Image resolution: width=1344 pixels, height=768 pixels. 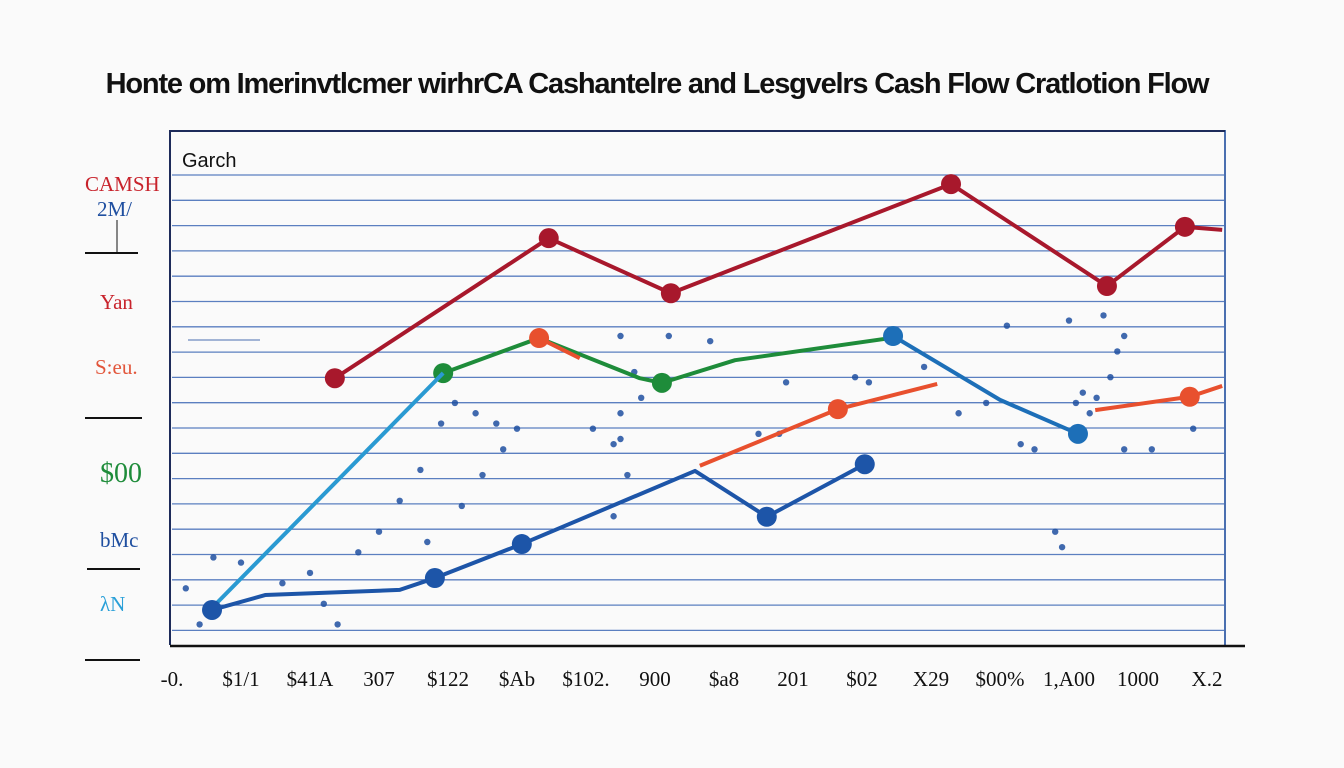 What do you see at coordinates (122, 184) in the screenshot?
I see `y-tick-label: CAMSH` at bounding box center [122, 184].